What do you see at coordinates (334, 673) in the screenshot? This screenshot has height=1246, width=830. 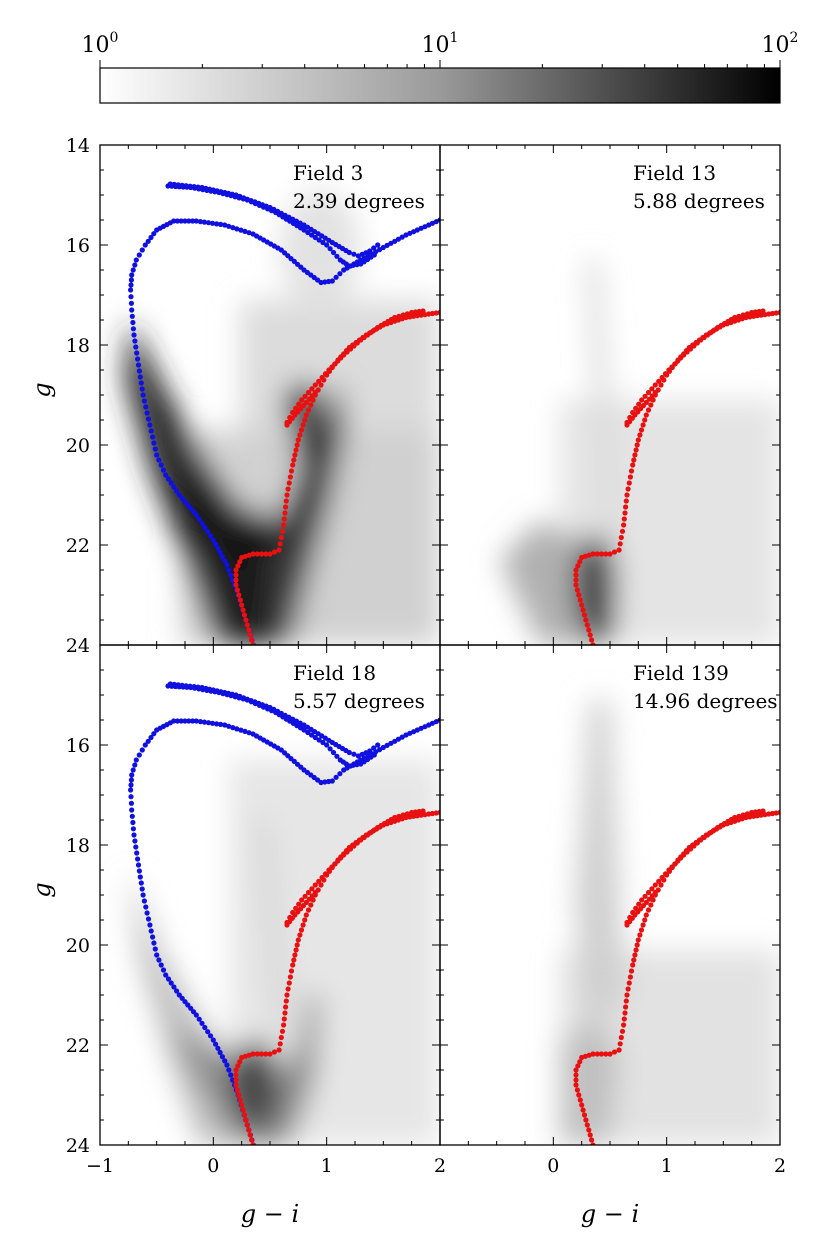 I see `panel-field-18-title: Field 18` at bounding box center [334, 673].